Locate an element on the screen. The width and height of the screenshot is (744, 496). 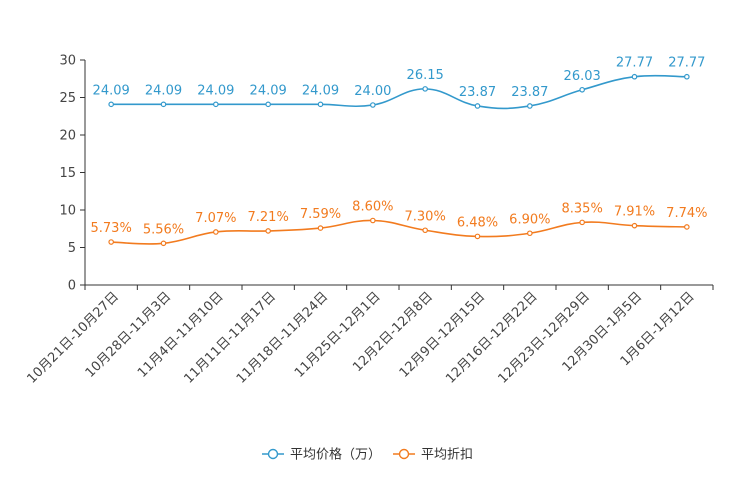
data-label: 5.73% is located at coordinates (111, 228).